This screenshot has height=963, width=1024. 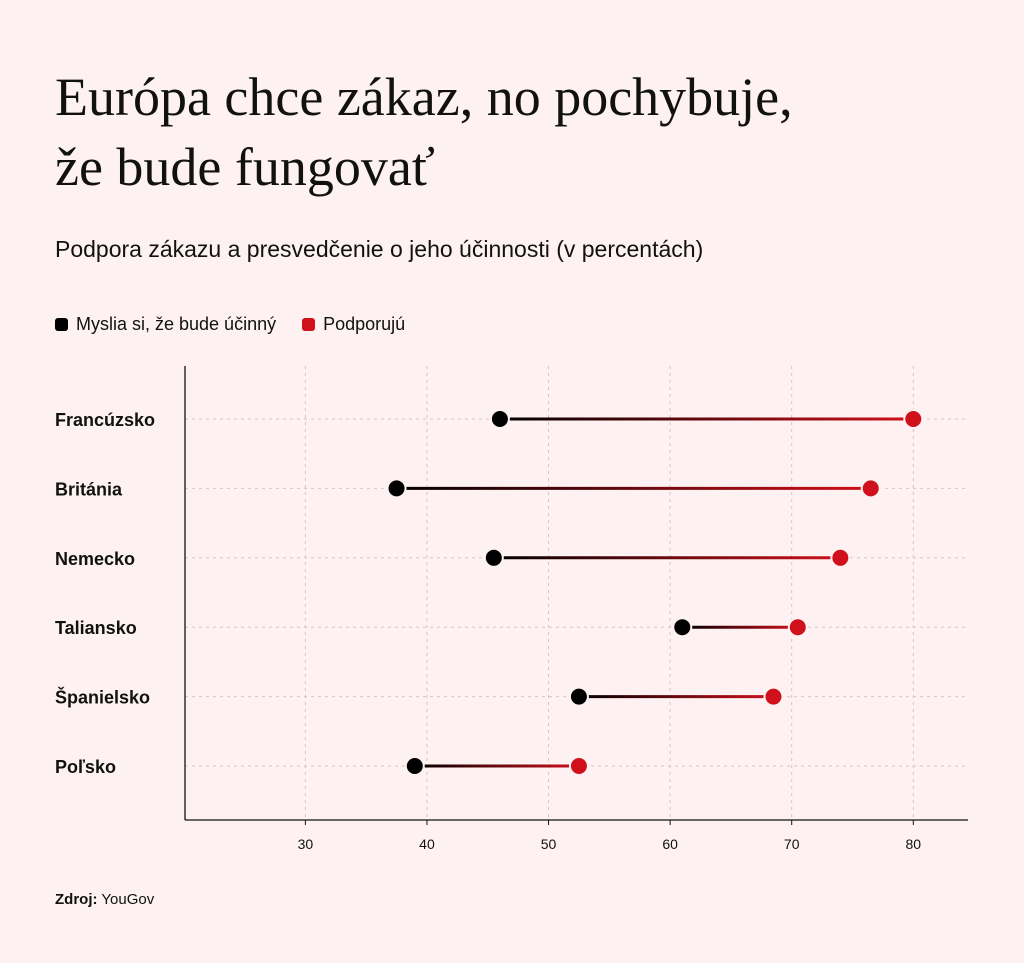 I want to click on source-label: Zdroj:, so click(x=76, y=899).